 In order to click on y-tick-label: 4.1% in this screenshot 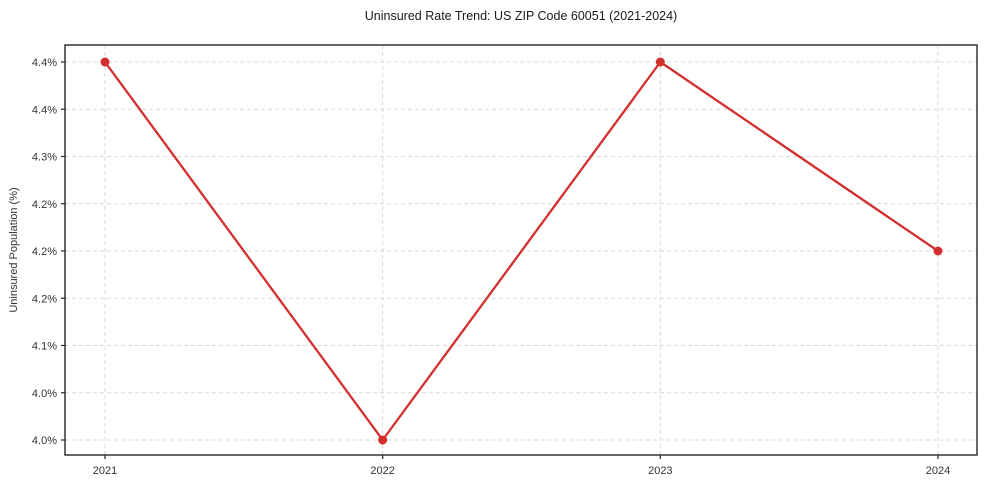, I will do `click(44, 347)`.